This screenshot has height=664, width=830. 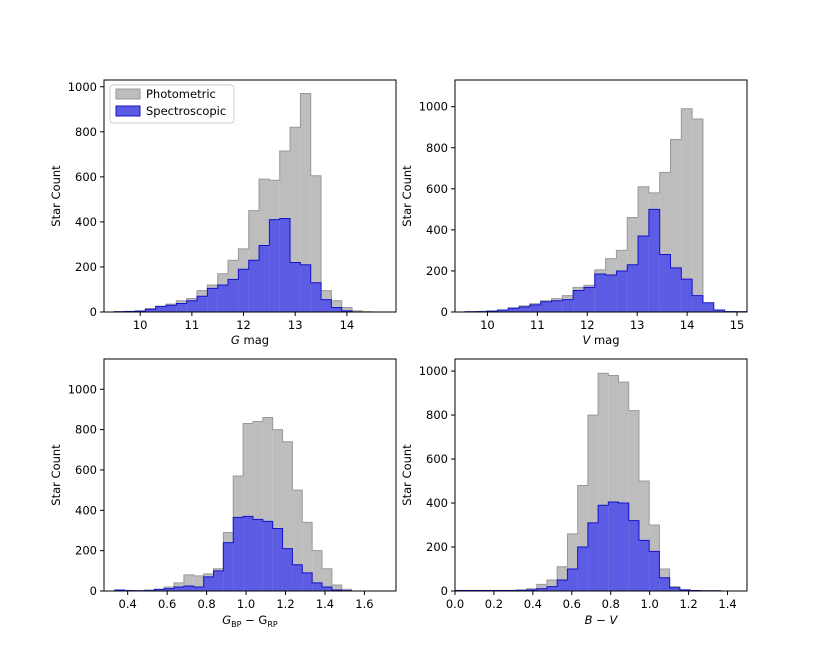 I want to click on y-axis-ticks: 0 200 400 600 800 1000, so click(x=437, y=481).